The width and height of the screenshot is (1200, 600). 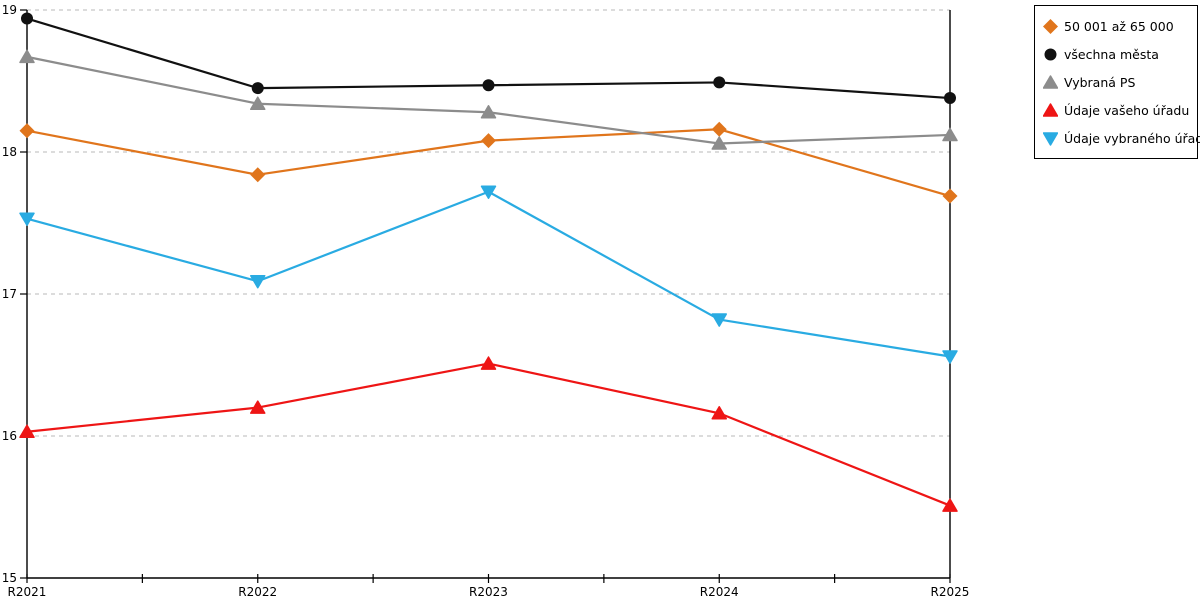 I want to click on circle-icon, so click(x=1050, y=54).